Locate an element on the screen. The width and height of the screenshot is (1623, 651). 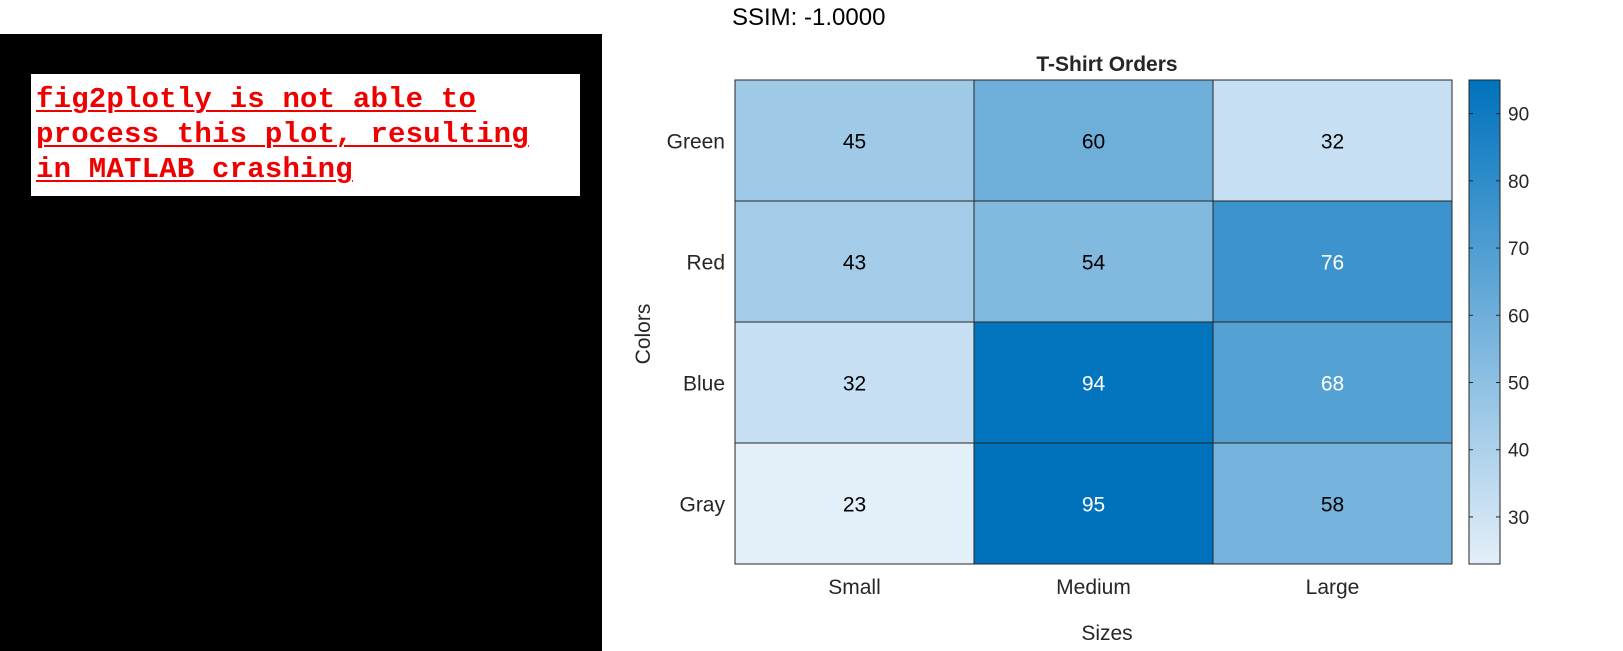
cell-value-label: 76 is located at coordinates (1332, 263).